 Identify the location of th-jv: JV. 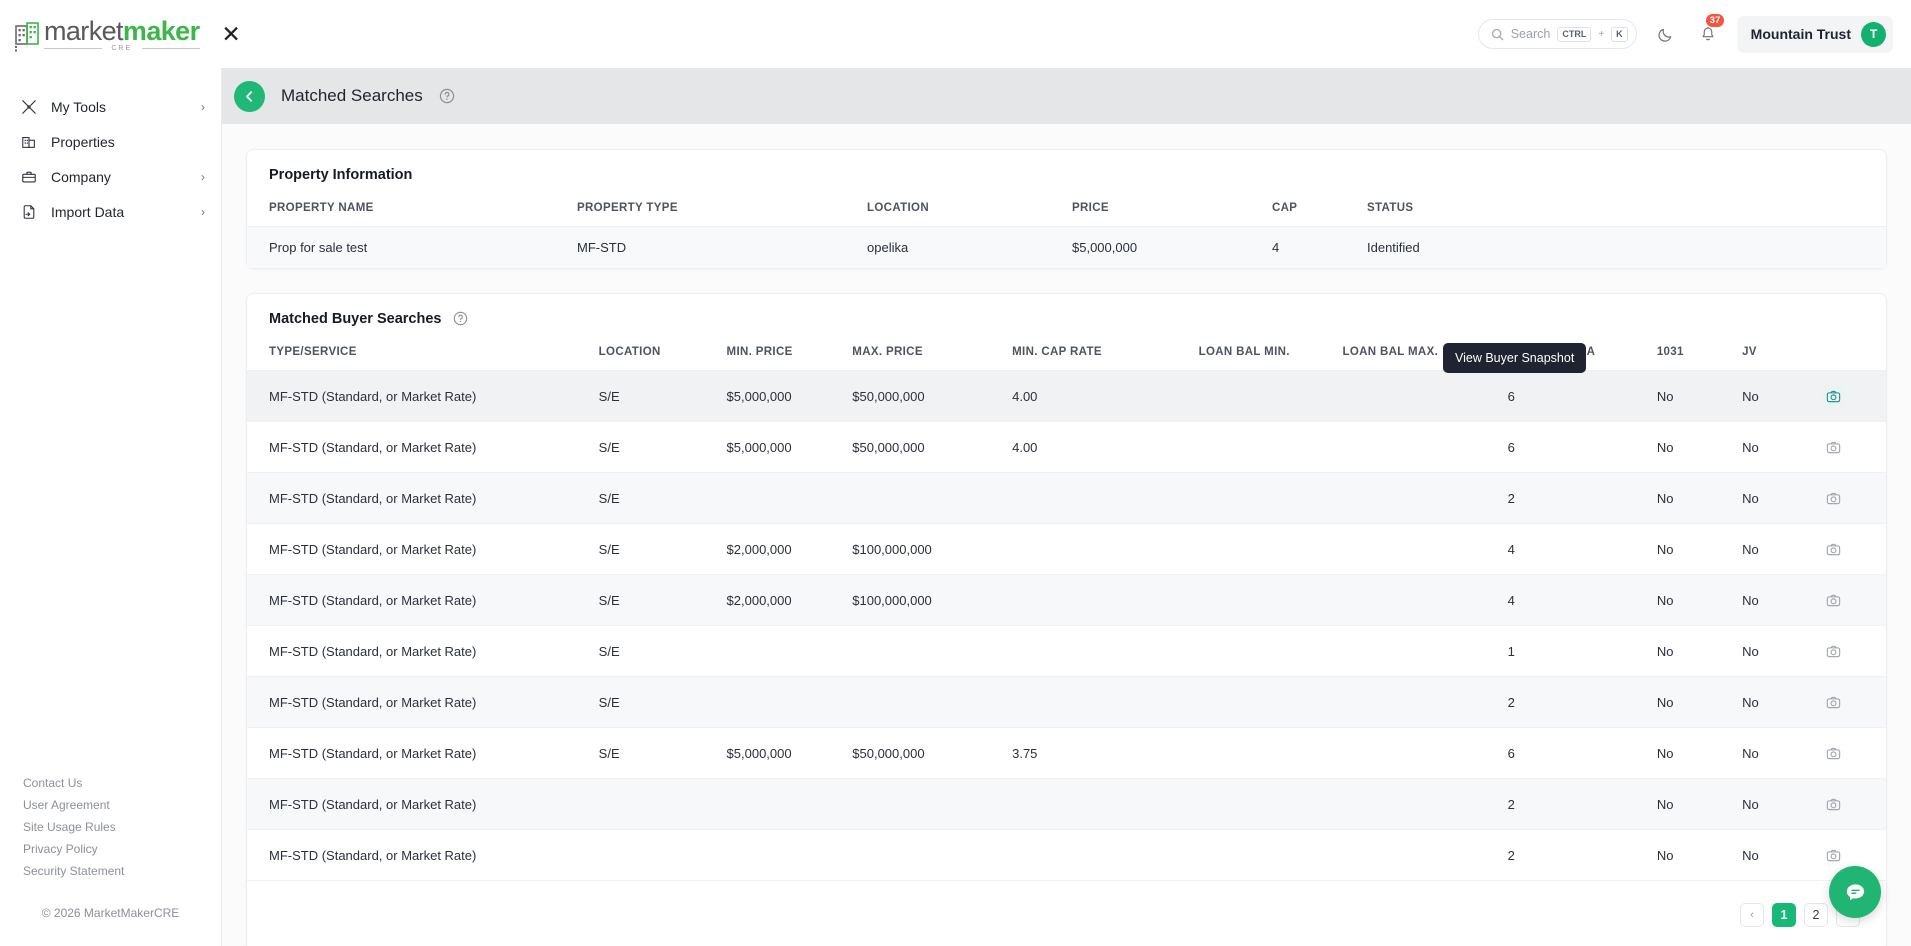
(1782, 351).